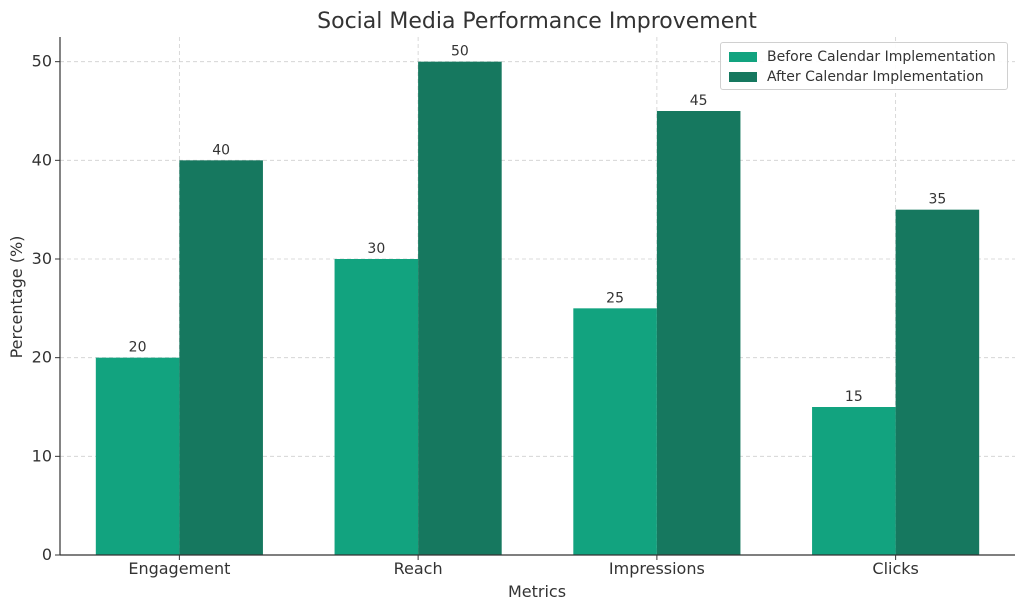  What do you see at coordinates (937, 200) in the screenshot?
I see `data-label: 35` at bounding box center [937, 200].